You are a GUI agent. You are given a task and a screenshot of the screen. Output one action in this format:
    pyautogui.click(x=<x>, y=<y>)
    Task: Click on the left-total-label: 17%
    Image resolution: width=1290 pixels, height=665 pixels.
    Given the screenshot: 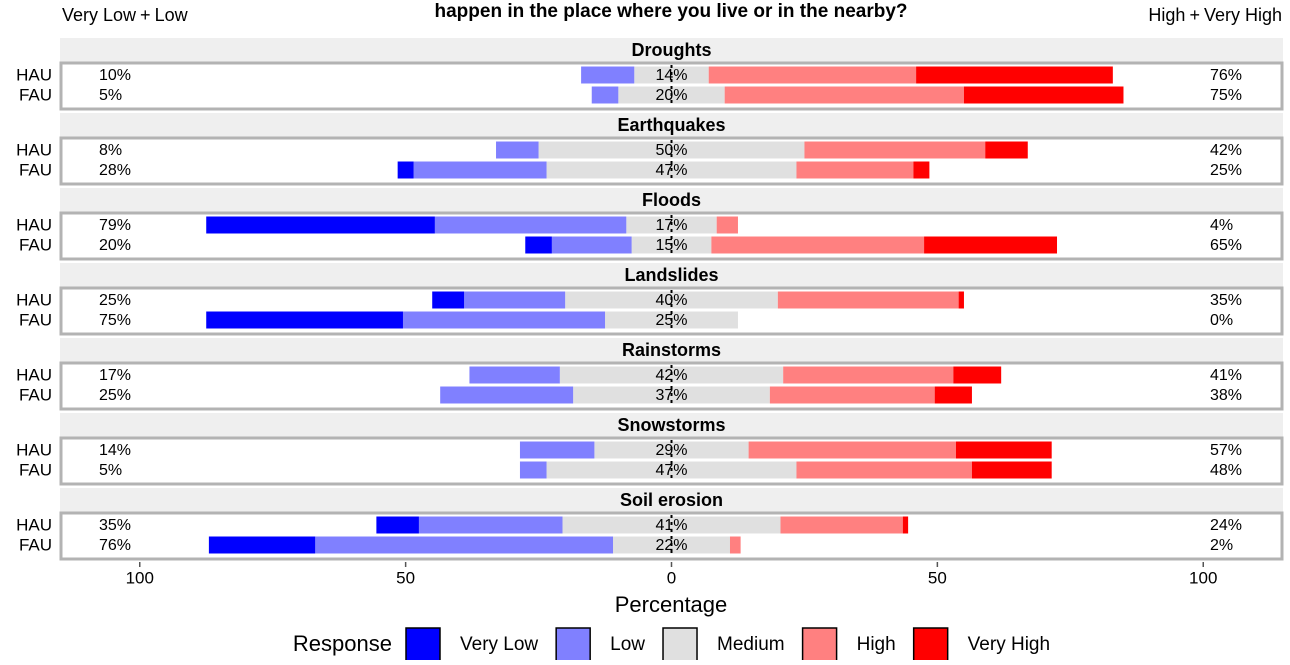 What is the action you would take?
    pyautogui.click(x=115, y=375)
    